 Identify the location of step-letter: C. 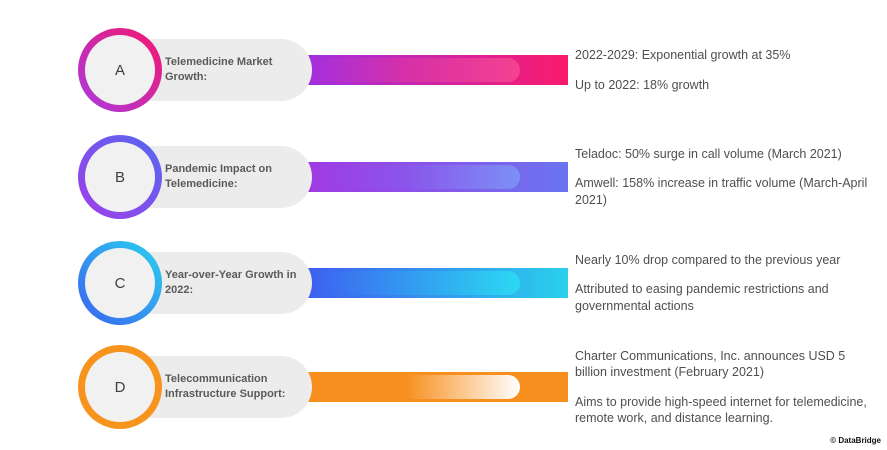
(120, 283).